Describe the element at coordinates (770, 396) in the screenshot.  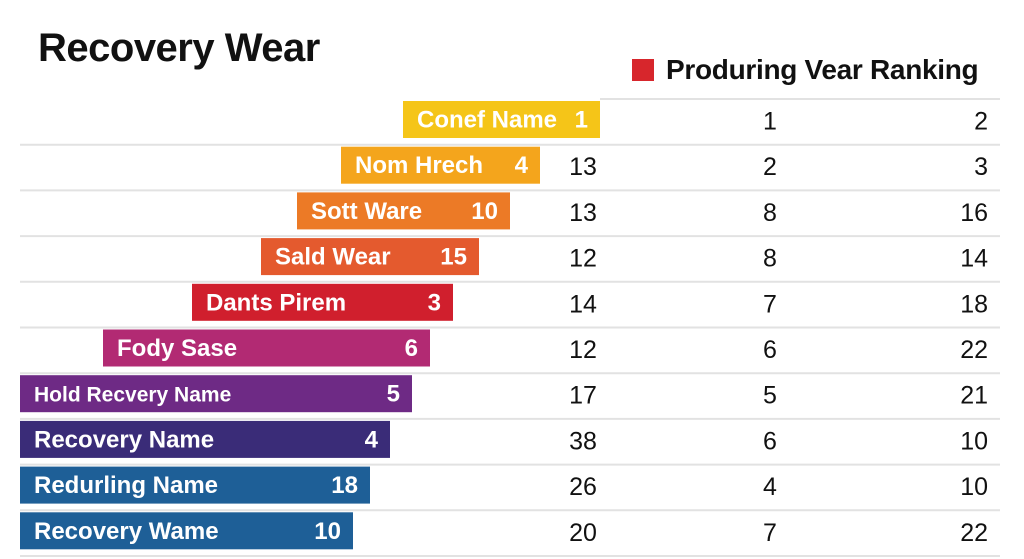
I see `table-cell: 5` at that location.